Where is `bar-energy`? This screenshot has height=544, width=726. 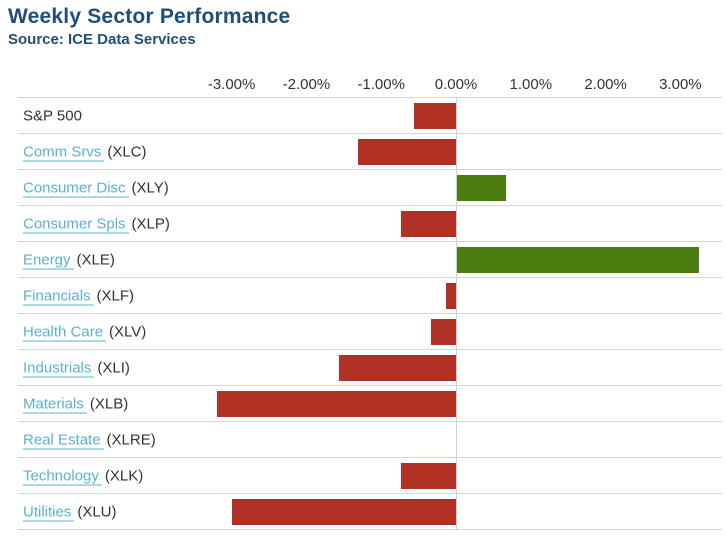 bar-energy is located at coordinates (578, 260).